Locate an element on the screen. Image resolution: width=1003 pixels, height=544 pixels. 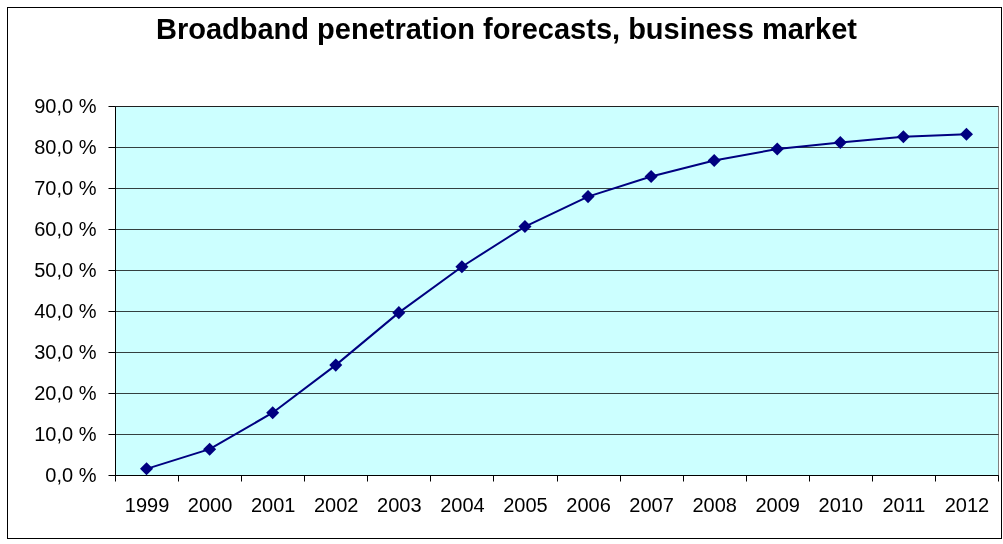
x-tick-label: 2004 is located at coordinates (462, 504).